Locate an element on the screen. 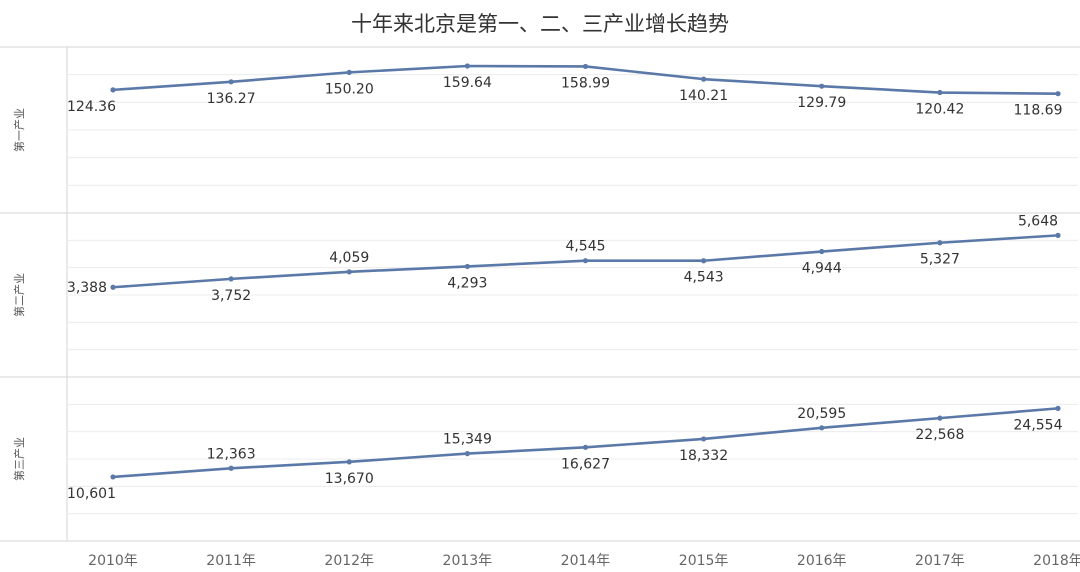  x-tick-label: 2013年 is located at coordinates (468, 561).